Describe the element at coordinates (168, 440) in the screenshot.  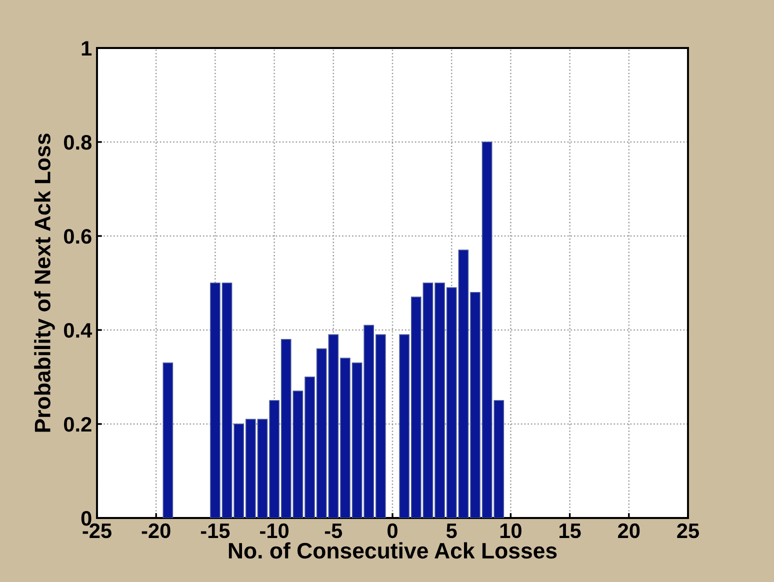
I see `bar` at that location.